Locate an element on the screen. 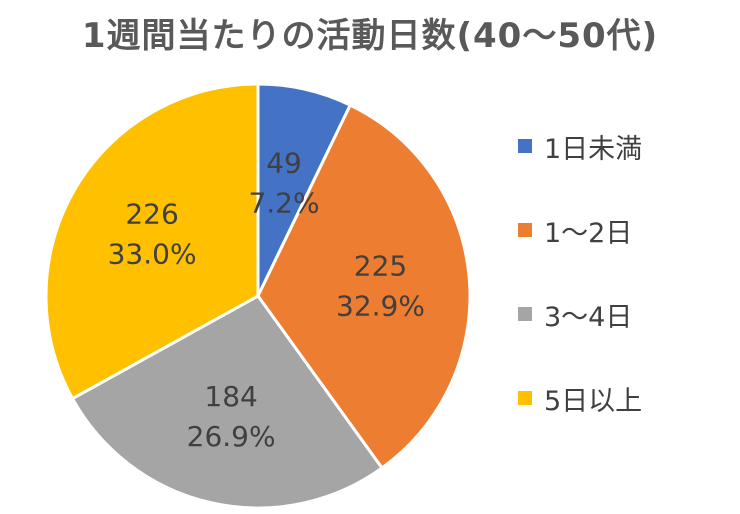 This screenshot has height=514, width=740. slice-percent-label: 32.9% is located at coordinates (380, 305).